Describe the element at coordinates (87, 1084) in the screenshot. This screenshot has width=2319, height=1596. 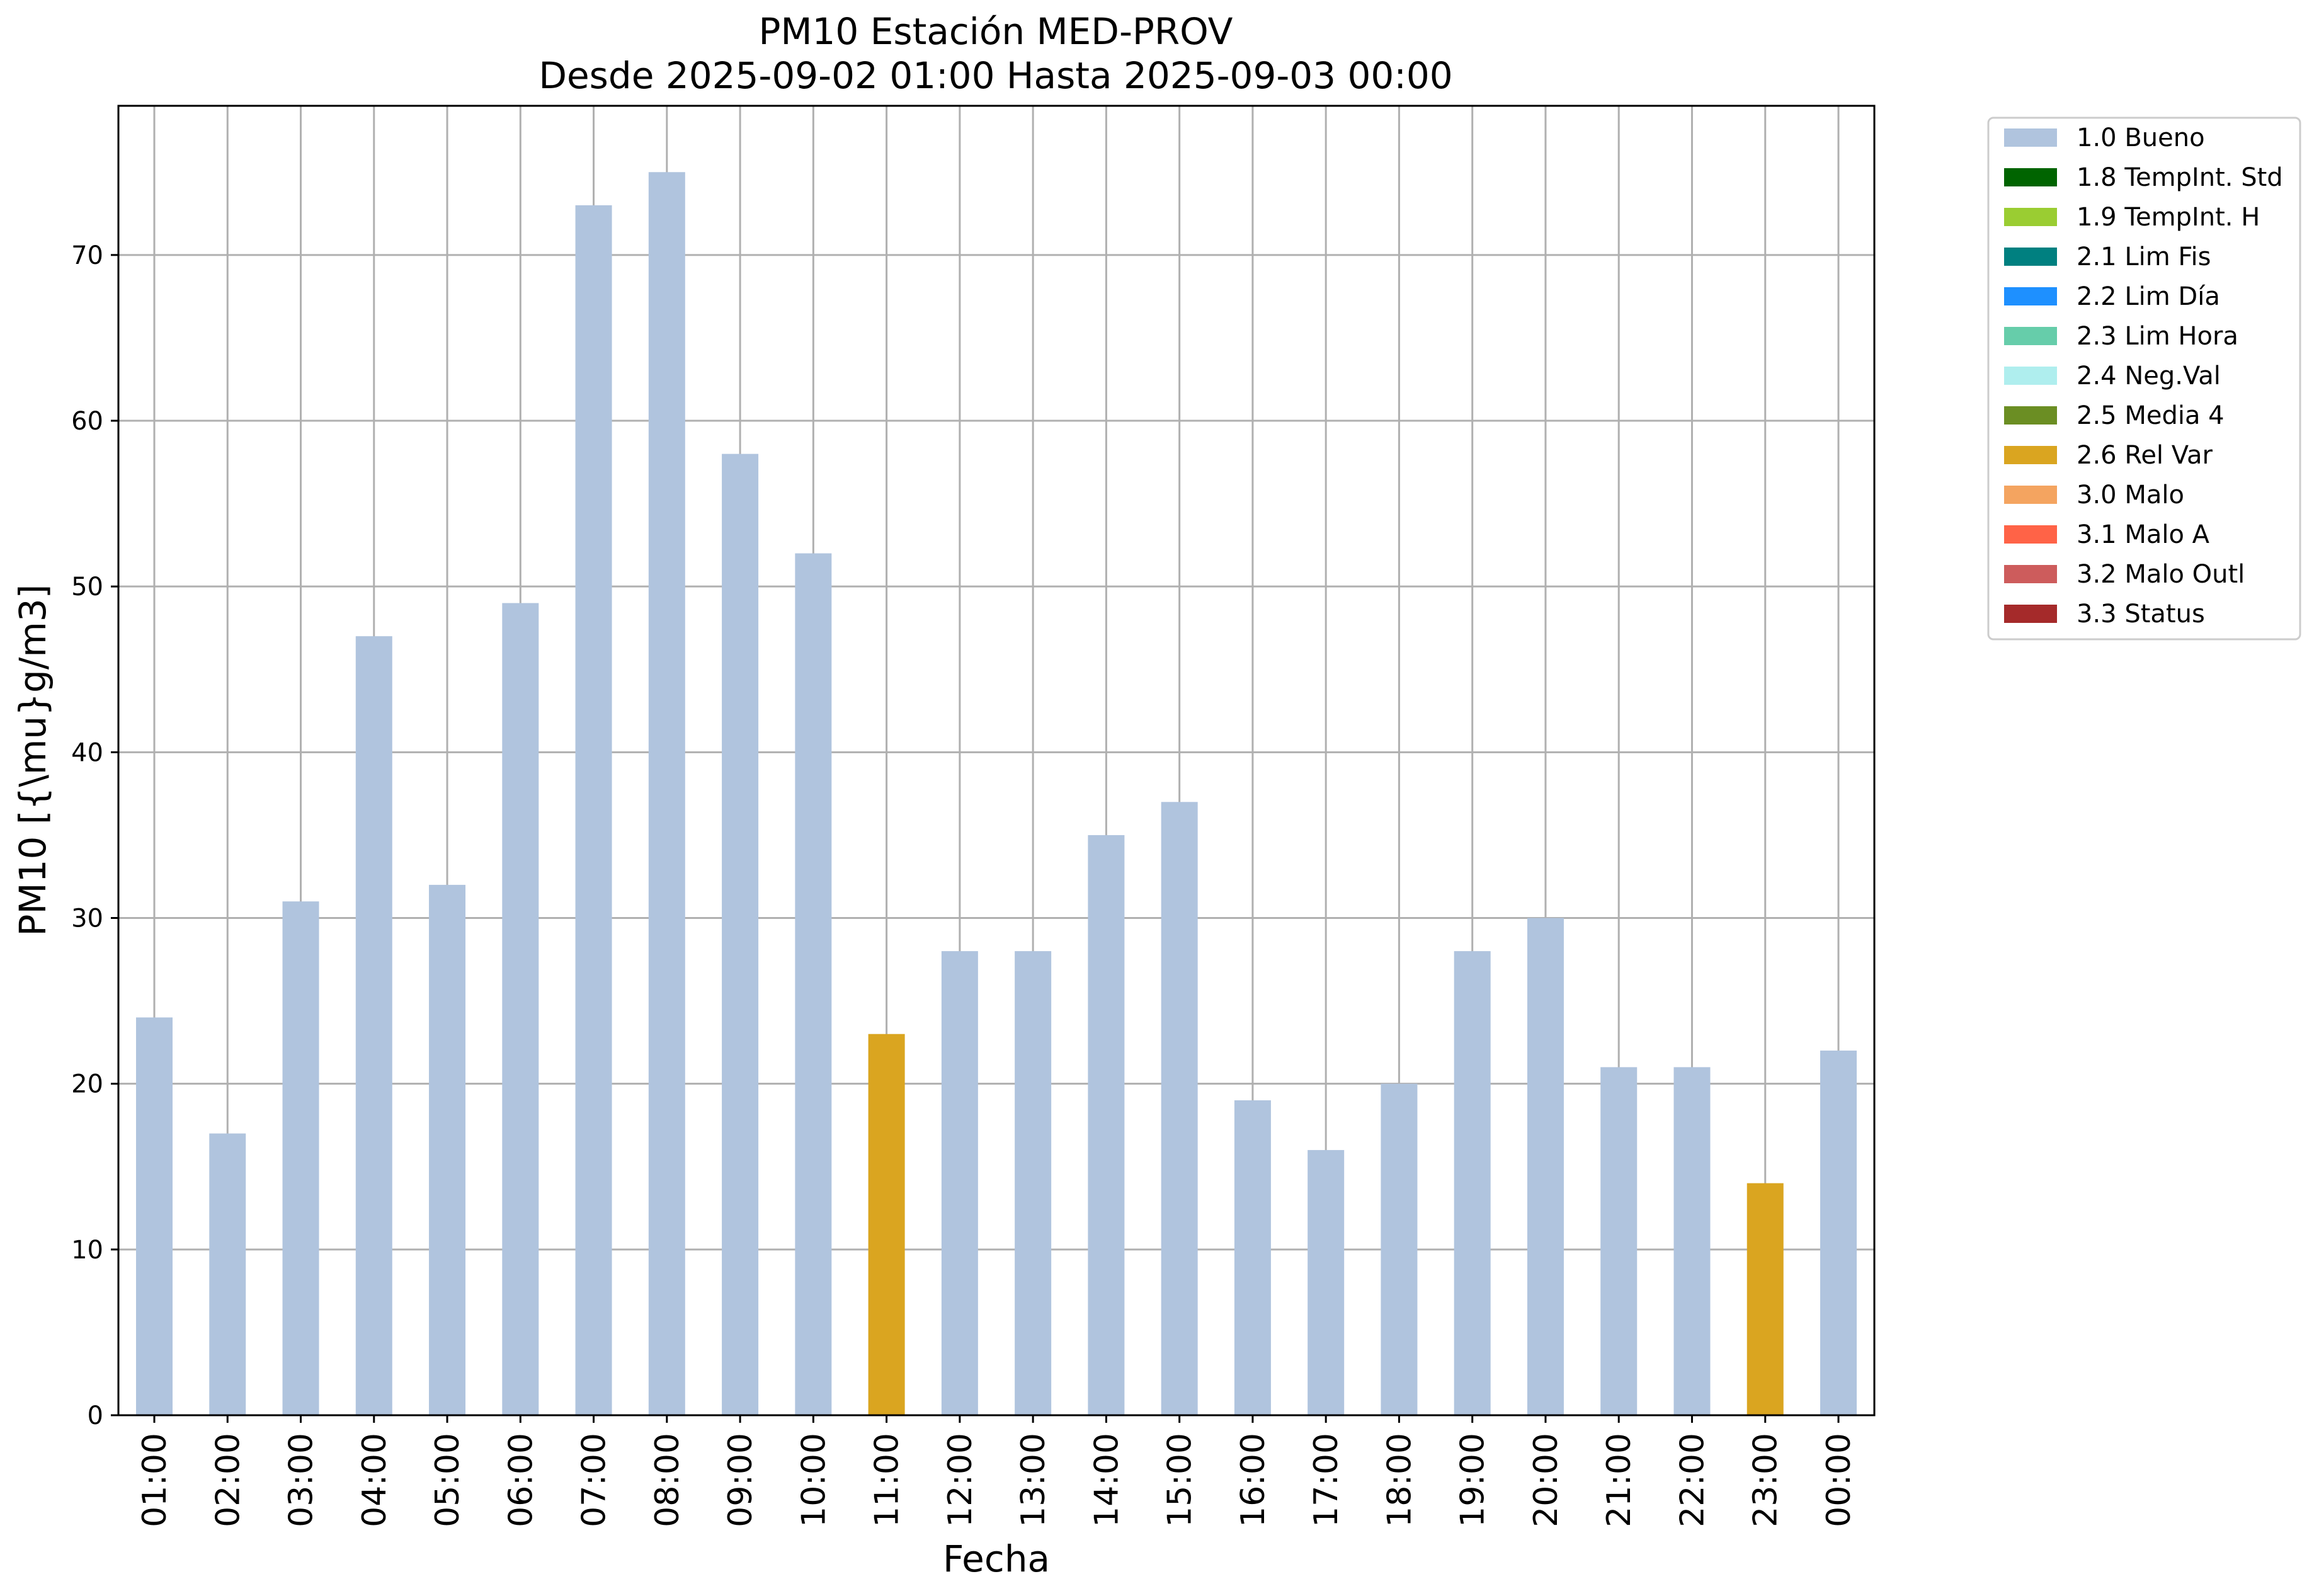
I see `y-tick-label: 20` at that location.